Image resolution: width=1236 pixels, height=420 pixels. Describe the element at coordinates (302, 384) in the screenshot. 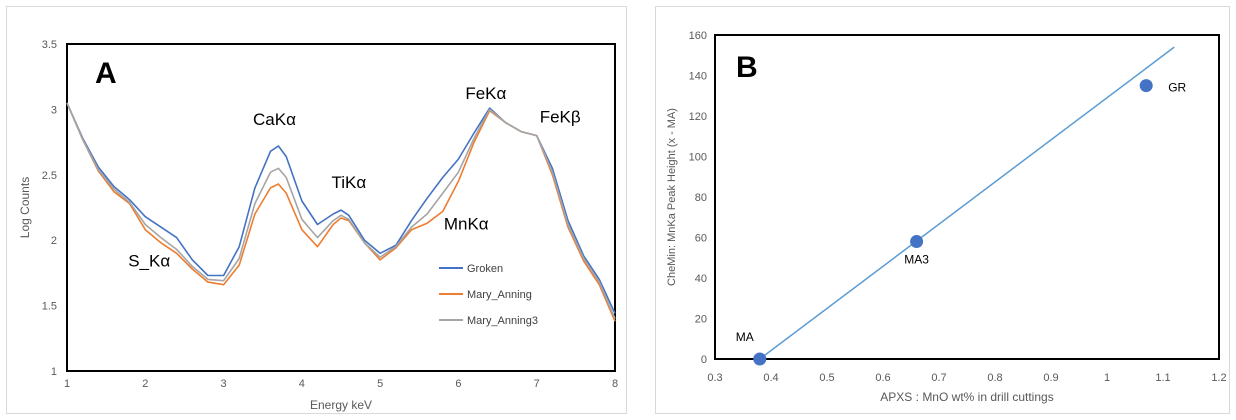

I see `x-tick-label: 4` at that location.